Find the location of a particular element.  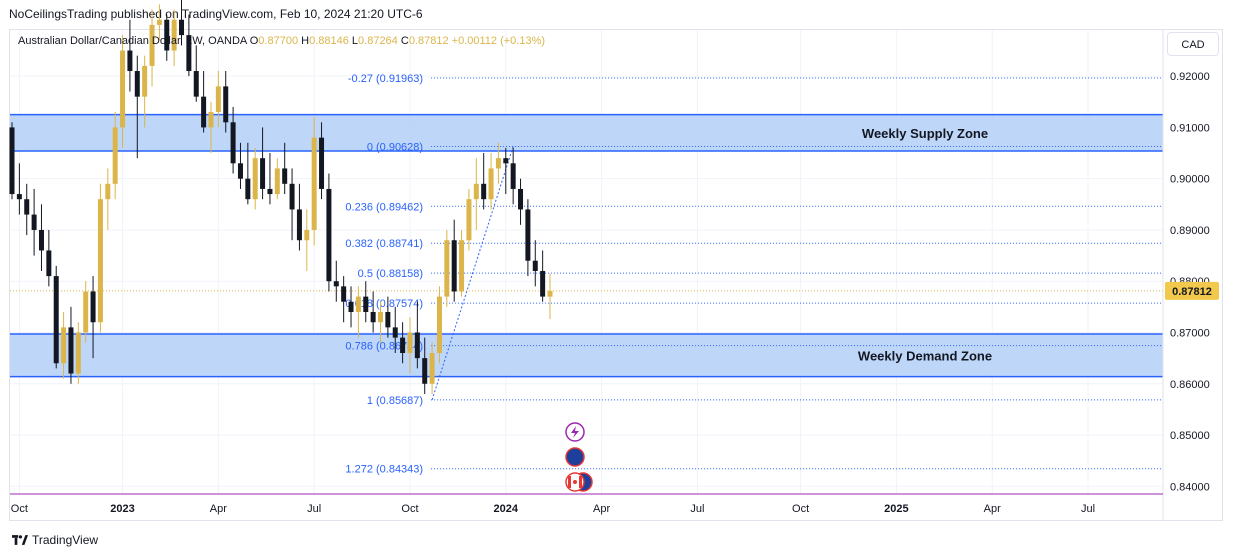

x-tick-label: Jul is located at coordinates (1088, 509).